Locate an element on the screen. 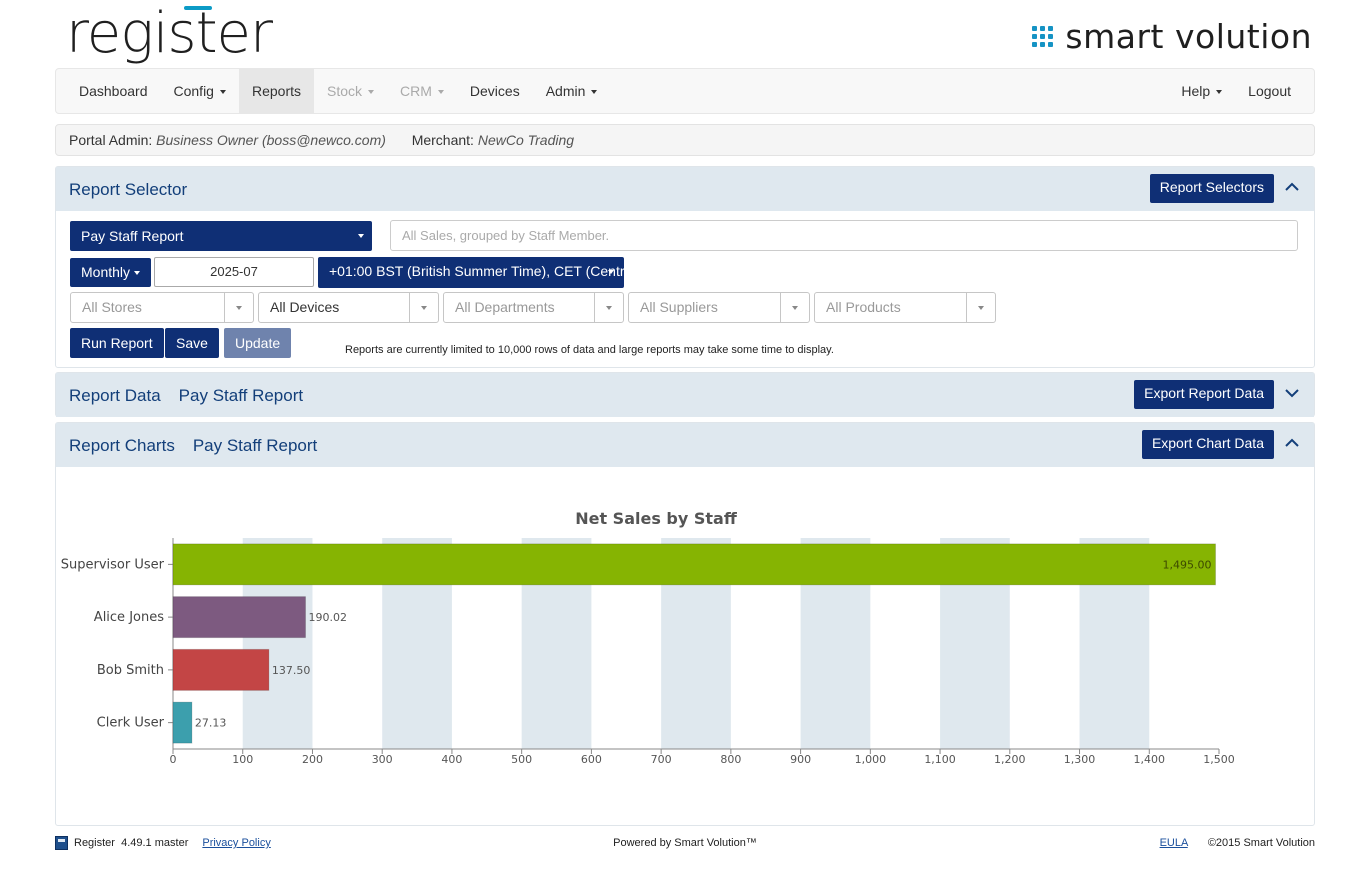 This screenshot has width=1370, height=879. chart-category-label: Bob Smith is located at coordinates (130, 670).